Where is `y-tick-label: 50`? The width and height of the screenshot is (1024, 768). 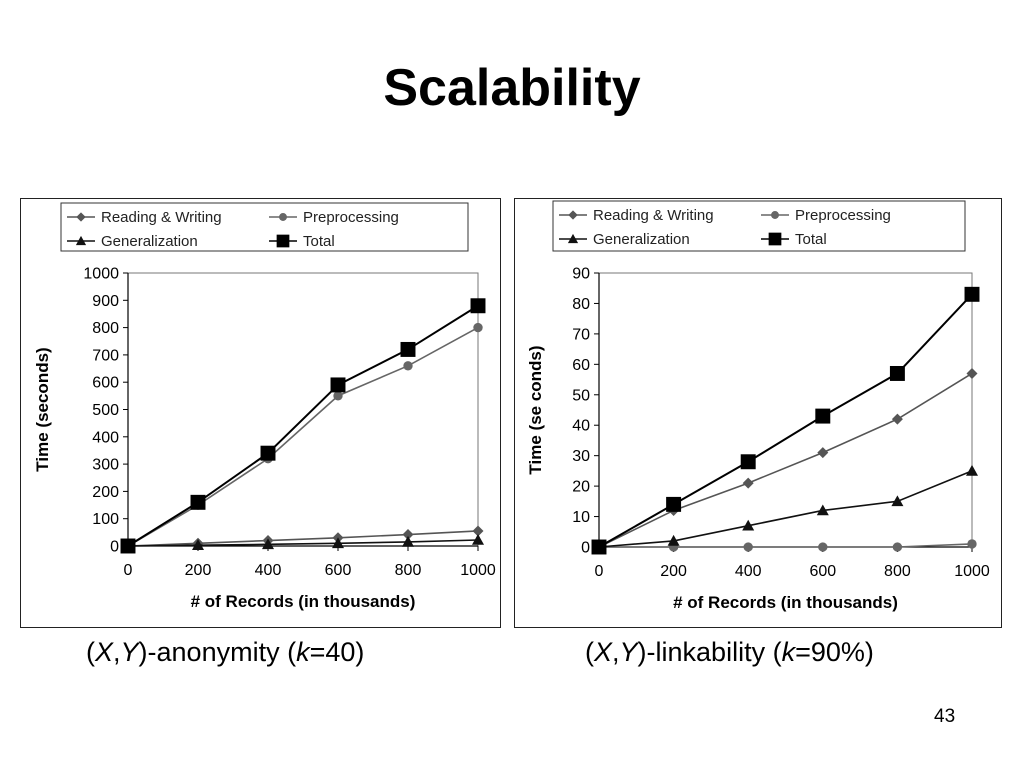 y-tick-label: 50 is located at coordinates (581, 395).